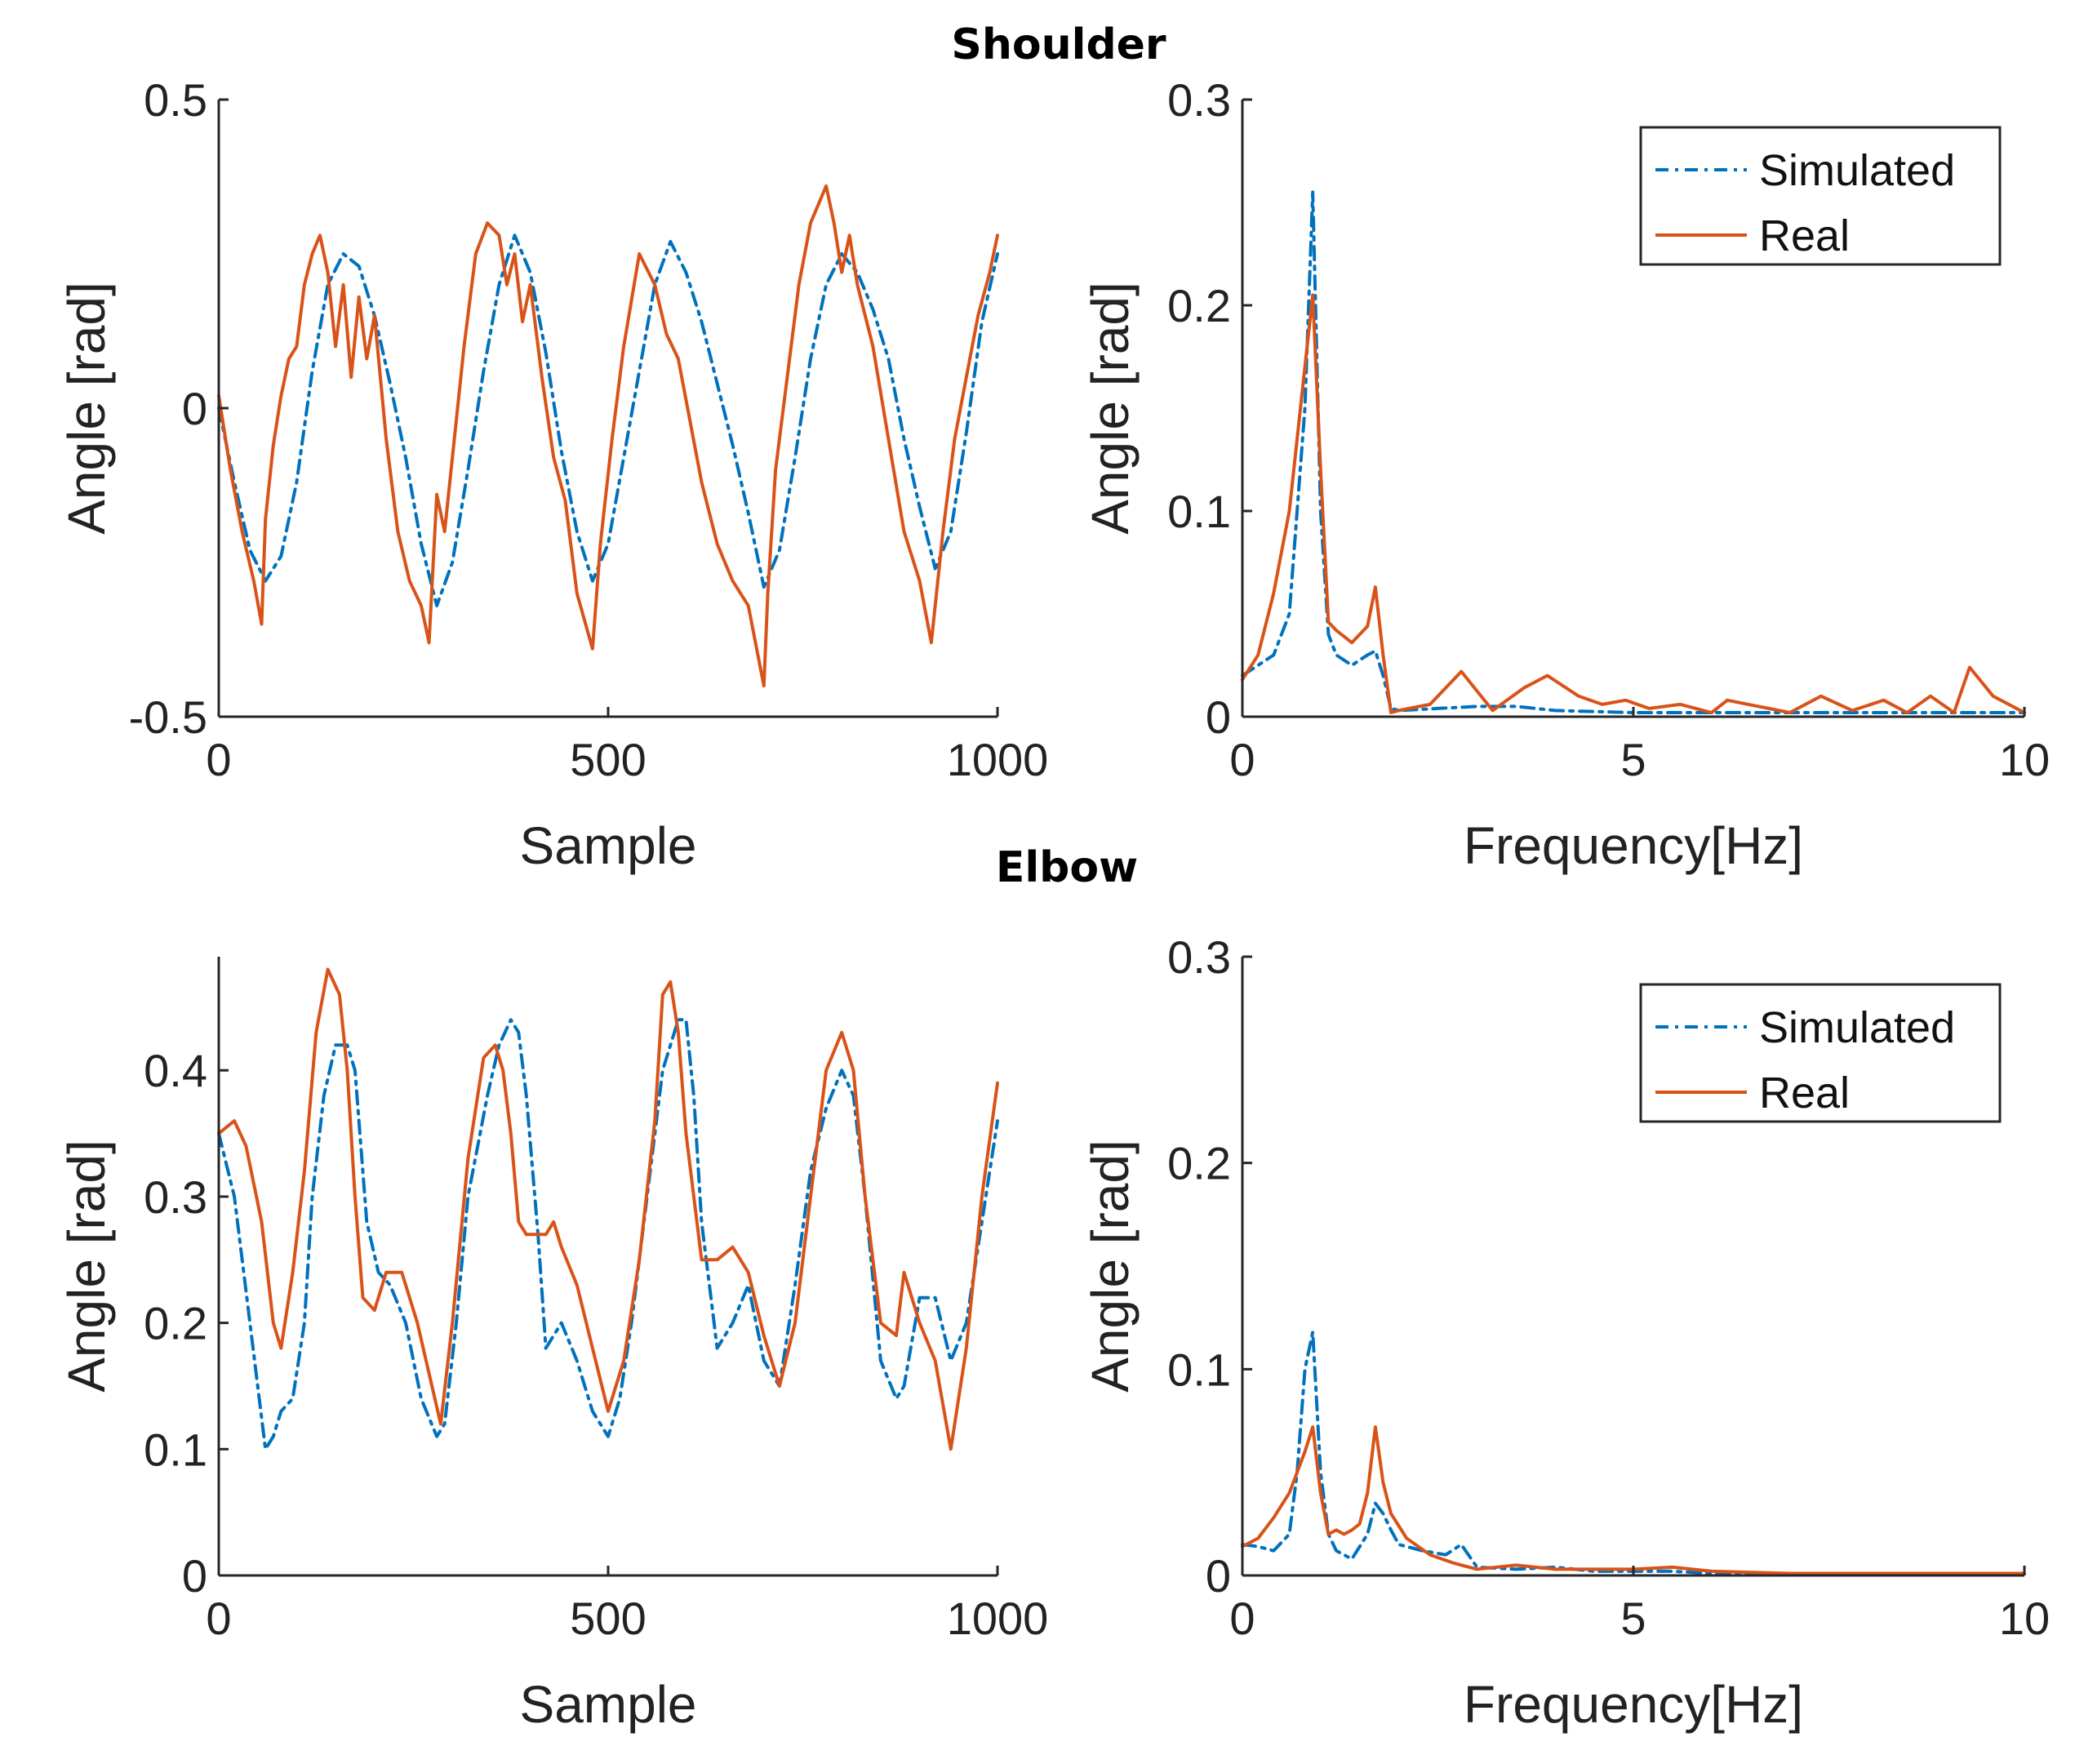 The image size is (2075, 1764). Describe the element at coordinates (175, 1070) in the screenshot. I see `y-tick-label: 0.4` at that location.